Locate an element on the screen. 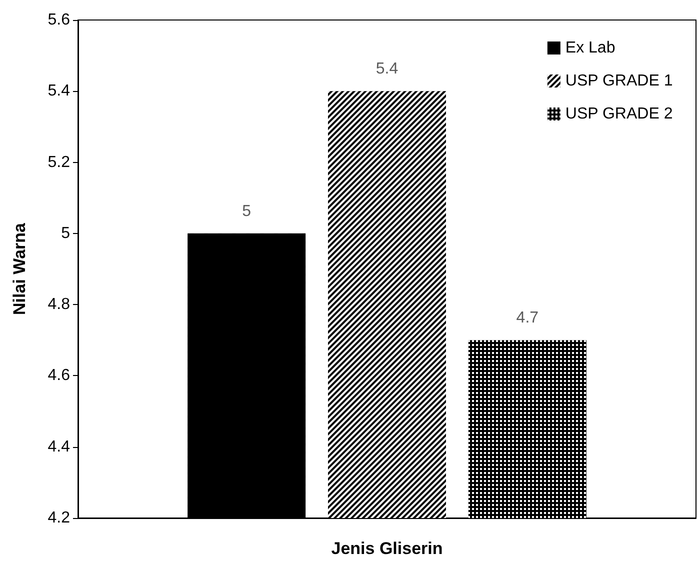  legend-label: USP GRADE 2 is located at coordinates (619, 114).